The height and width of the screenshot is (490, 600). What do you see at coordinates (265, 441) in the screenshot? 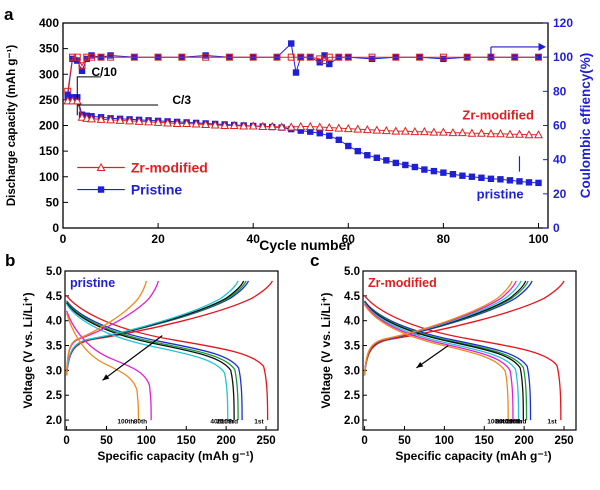
I see `x-tick-label-b: 250` at bounding box center [265, 441].